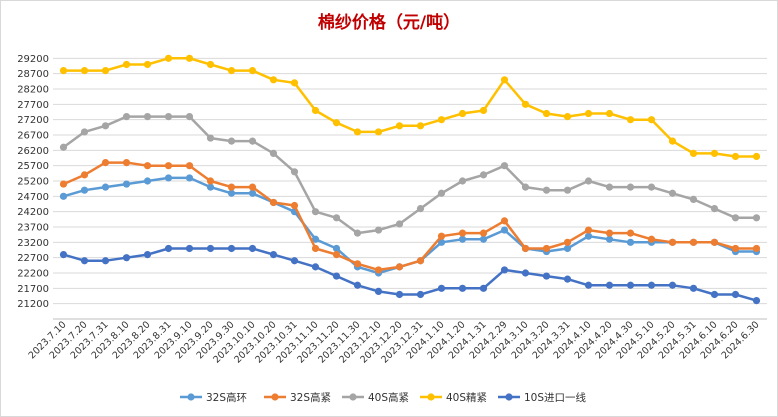  Describe the element at coordinates (226, 397) in the screenshot. I see `legend-label: 32S高环` at that location.